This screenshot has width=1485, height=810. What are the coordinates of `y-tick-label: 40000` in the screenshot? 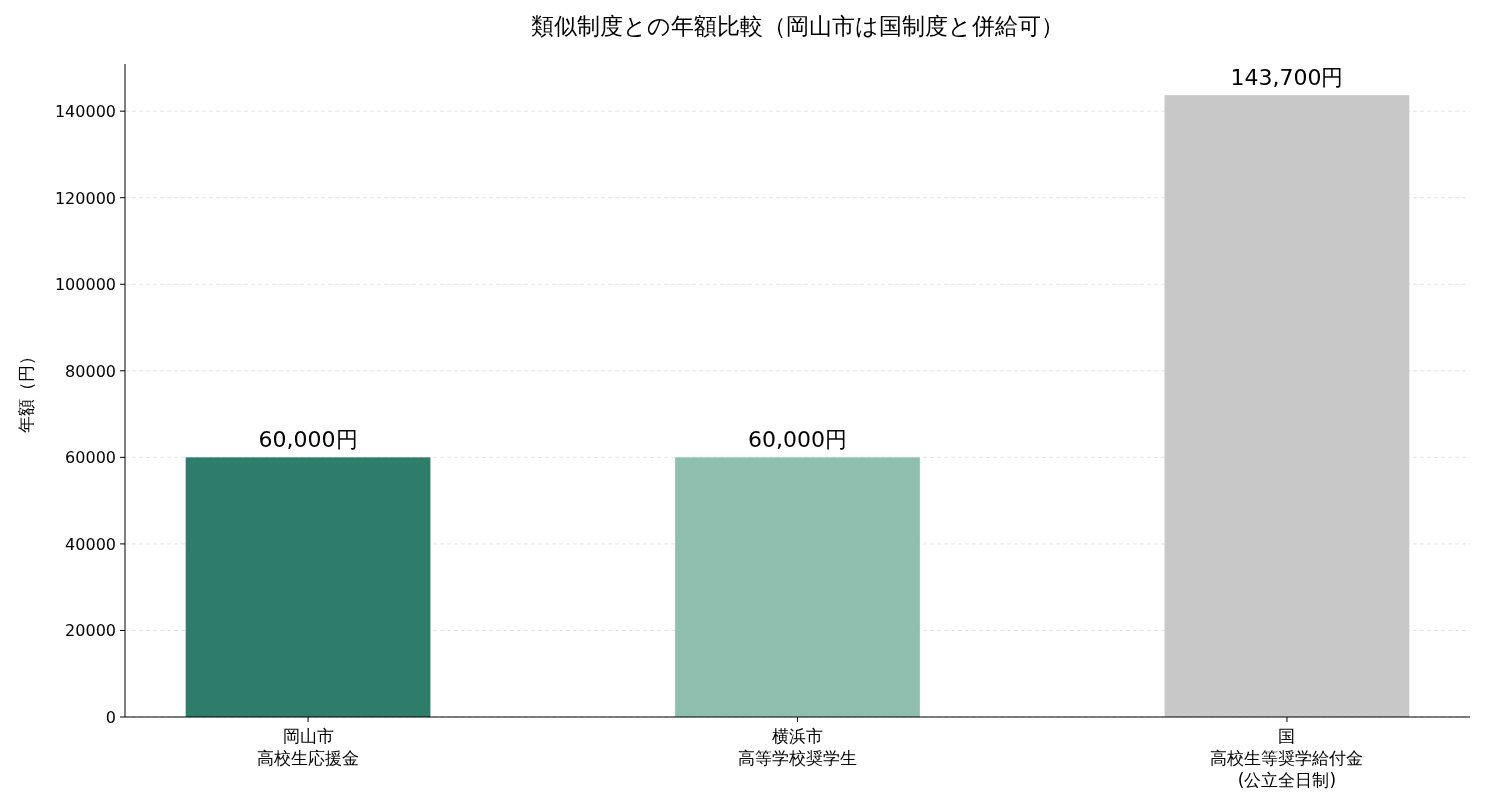 It's located at (90, 544).